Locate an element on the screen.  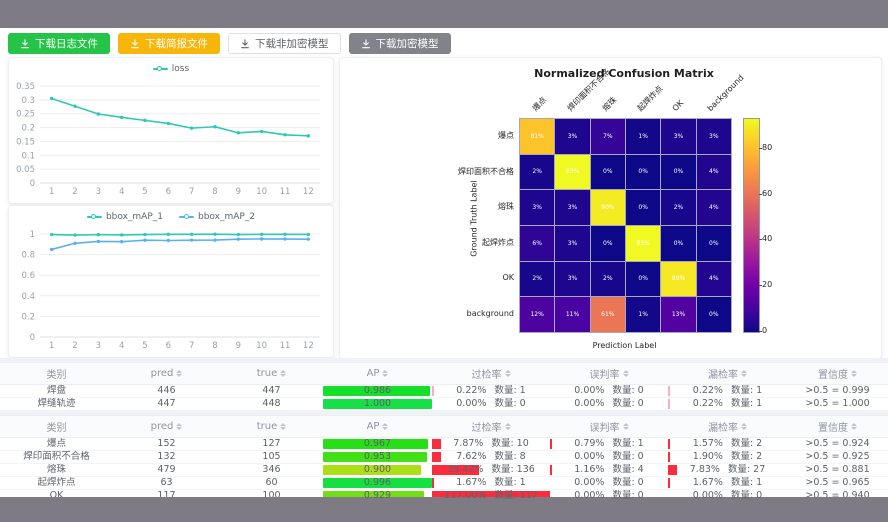
cm-row-label: 焊印面积不合格 is located at coordinates (486, 171).